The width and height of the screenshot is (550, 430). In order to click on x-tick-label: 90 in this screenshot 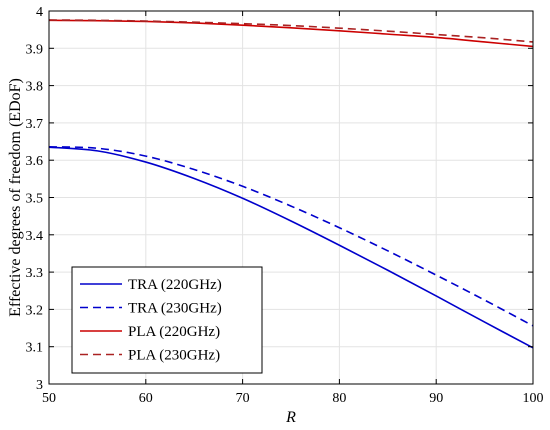, I will do `click(436, 398)`.